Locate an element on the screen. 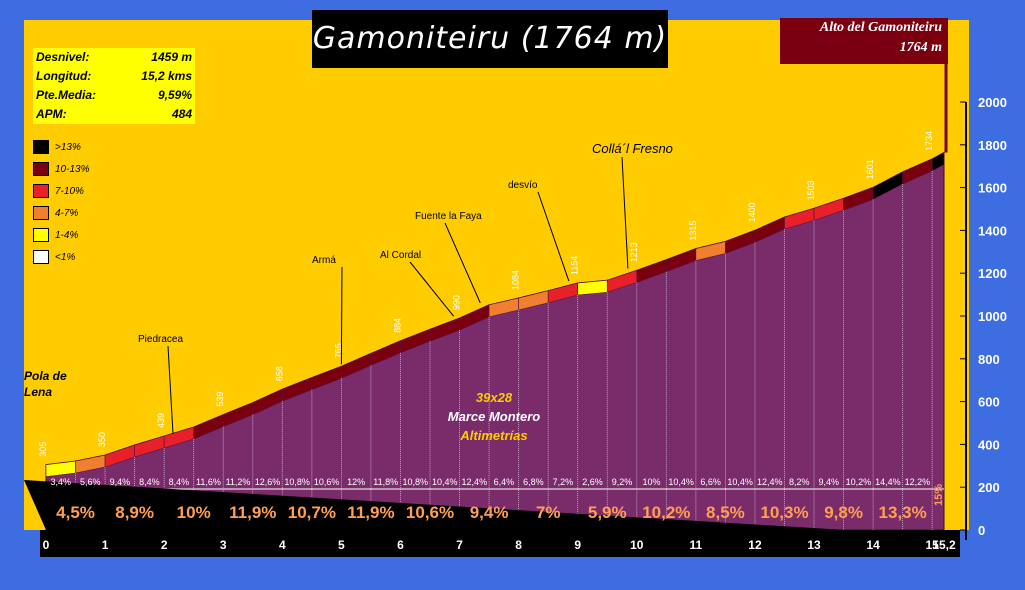 The width and height of the screenshot is (1025, 590). annotation-label: Al Cordal is located at coordinates (400, 255).